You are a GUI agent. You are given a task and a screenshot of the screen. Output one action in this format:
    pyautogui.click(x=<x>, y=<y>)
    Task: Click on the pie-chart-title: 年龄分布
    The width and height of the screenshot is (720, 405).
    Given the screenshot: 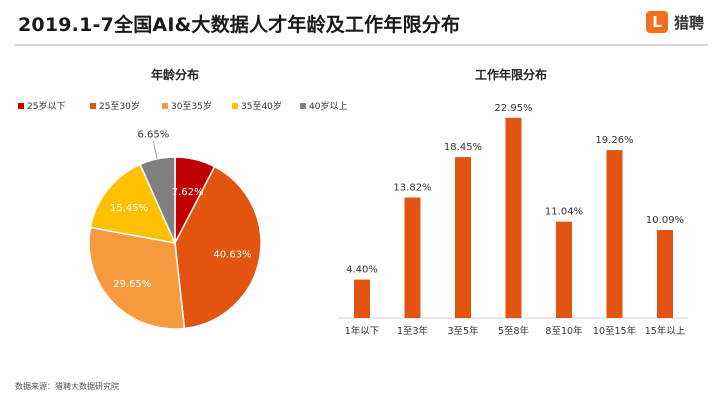 What is the action you would take?
    pyautogui.click(x=175, y=74)
    